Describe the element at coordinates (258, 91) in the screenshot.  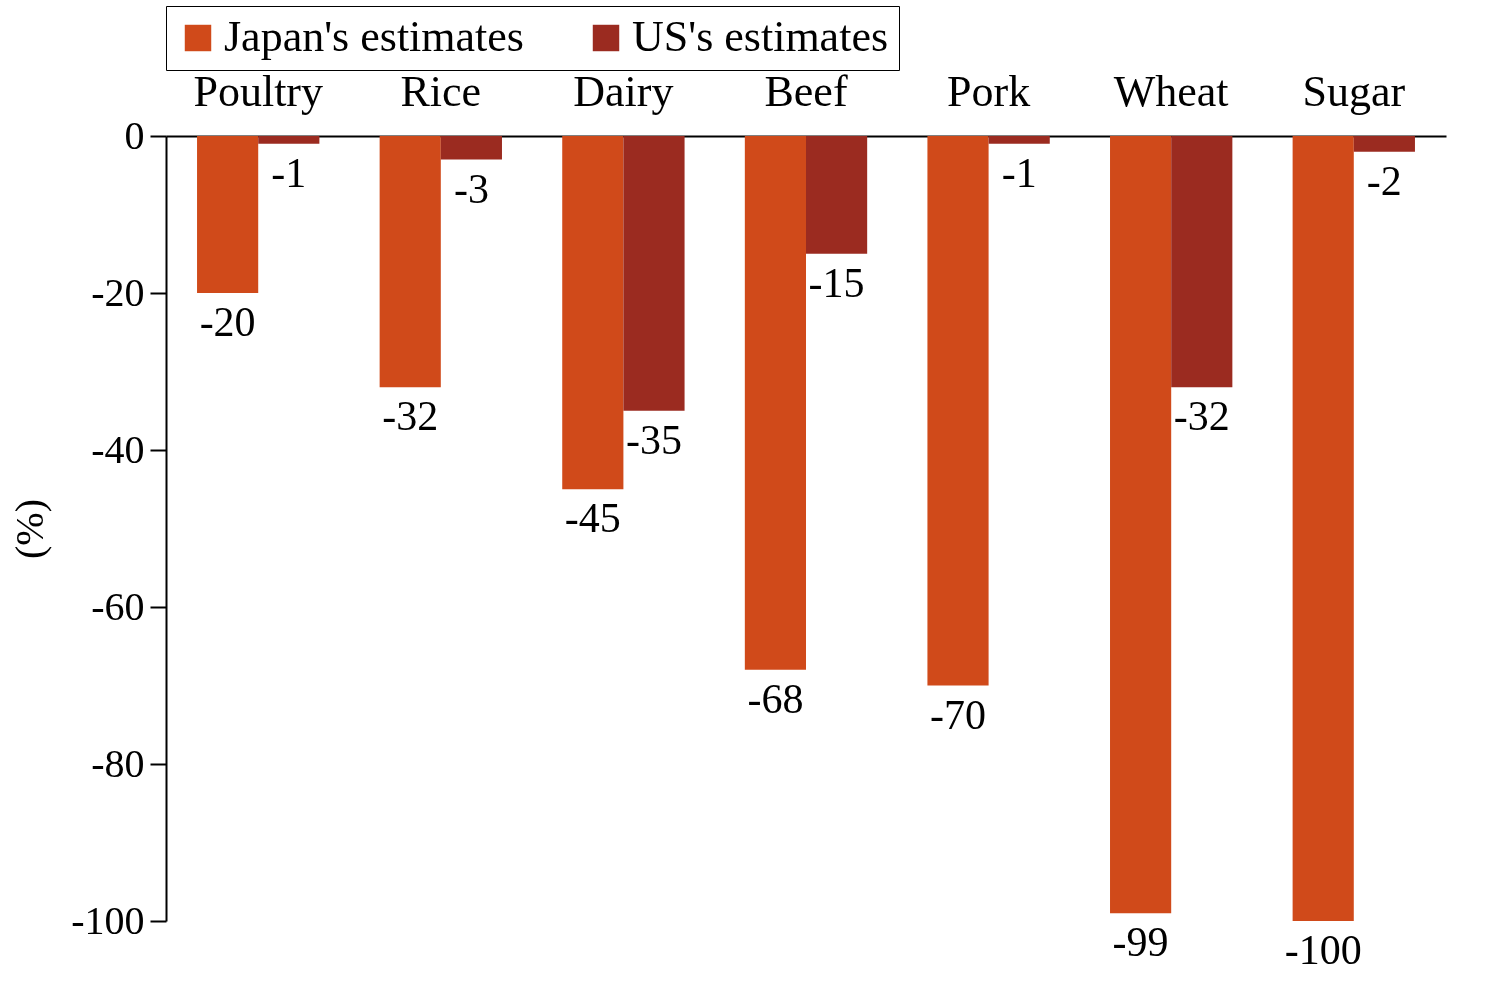
I see `x-tick-label: Poultry` at that location.